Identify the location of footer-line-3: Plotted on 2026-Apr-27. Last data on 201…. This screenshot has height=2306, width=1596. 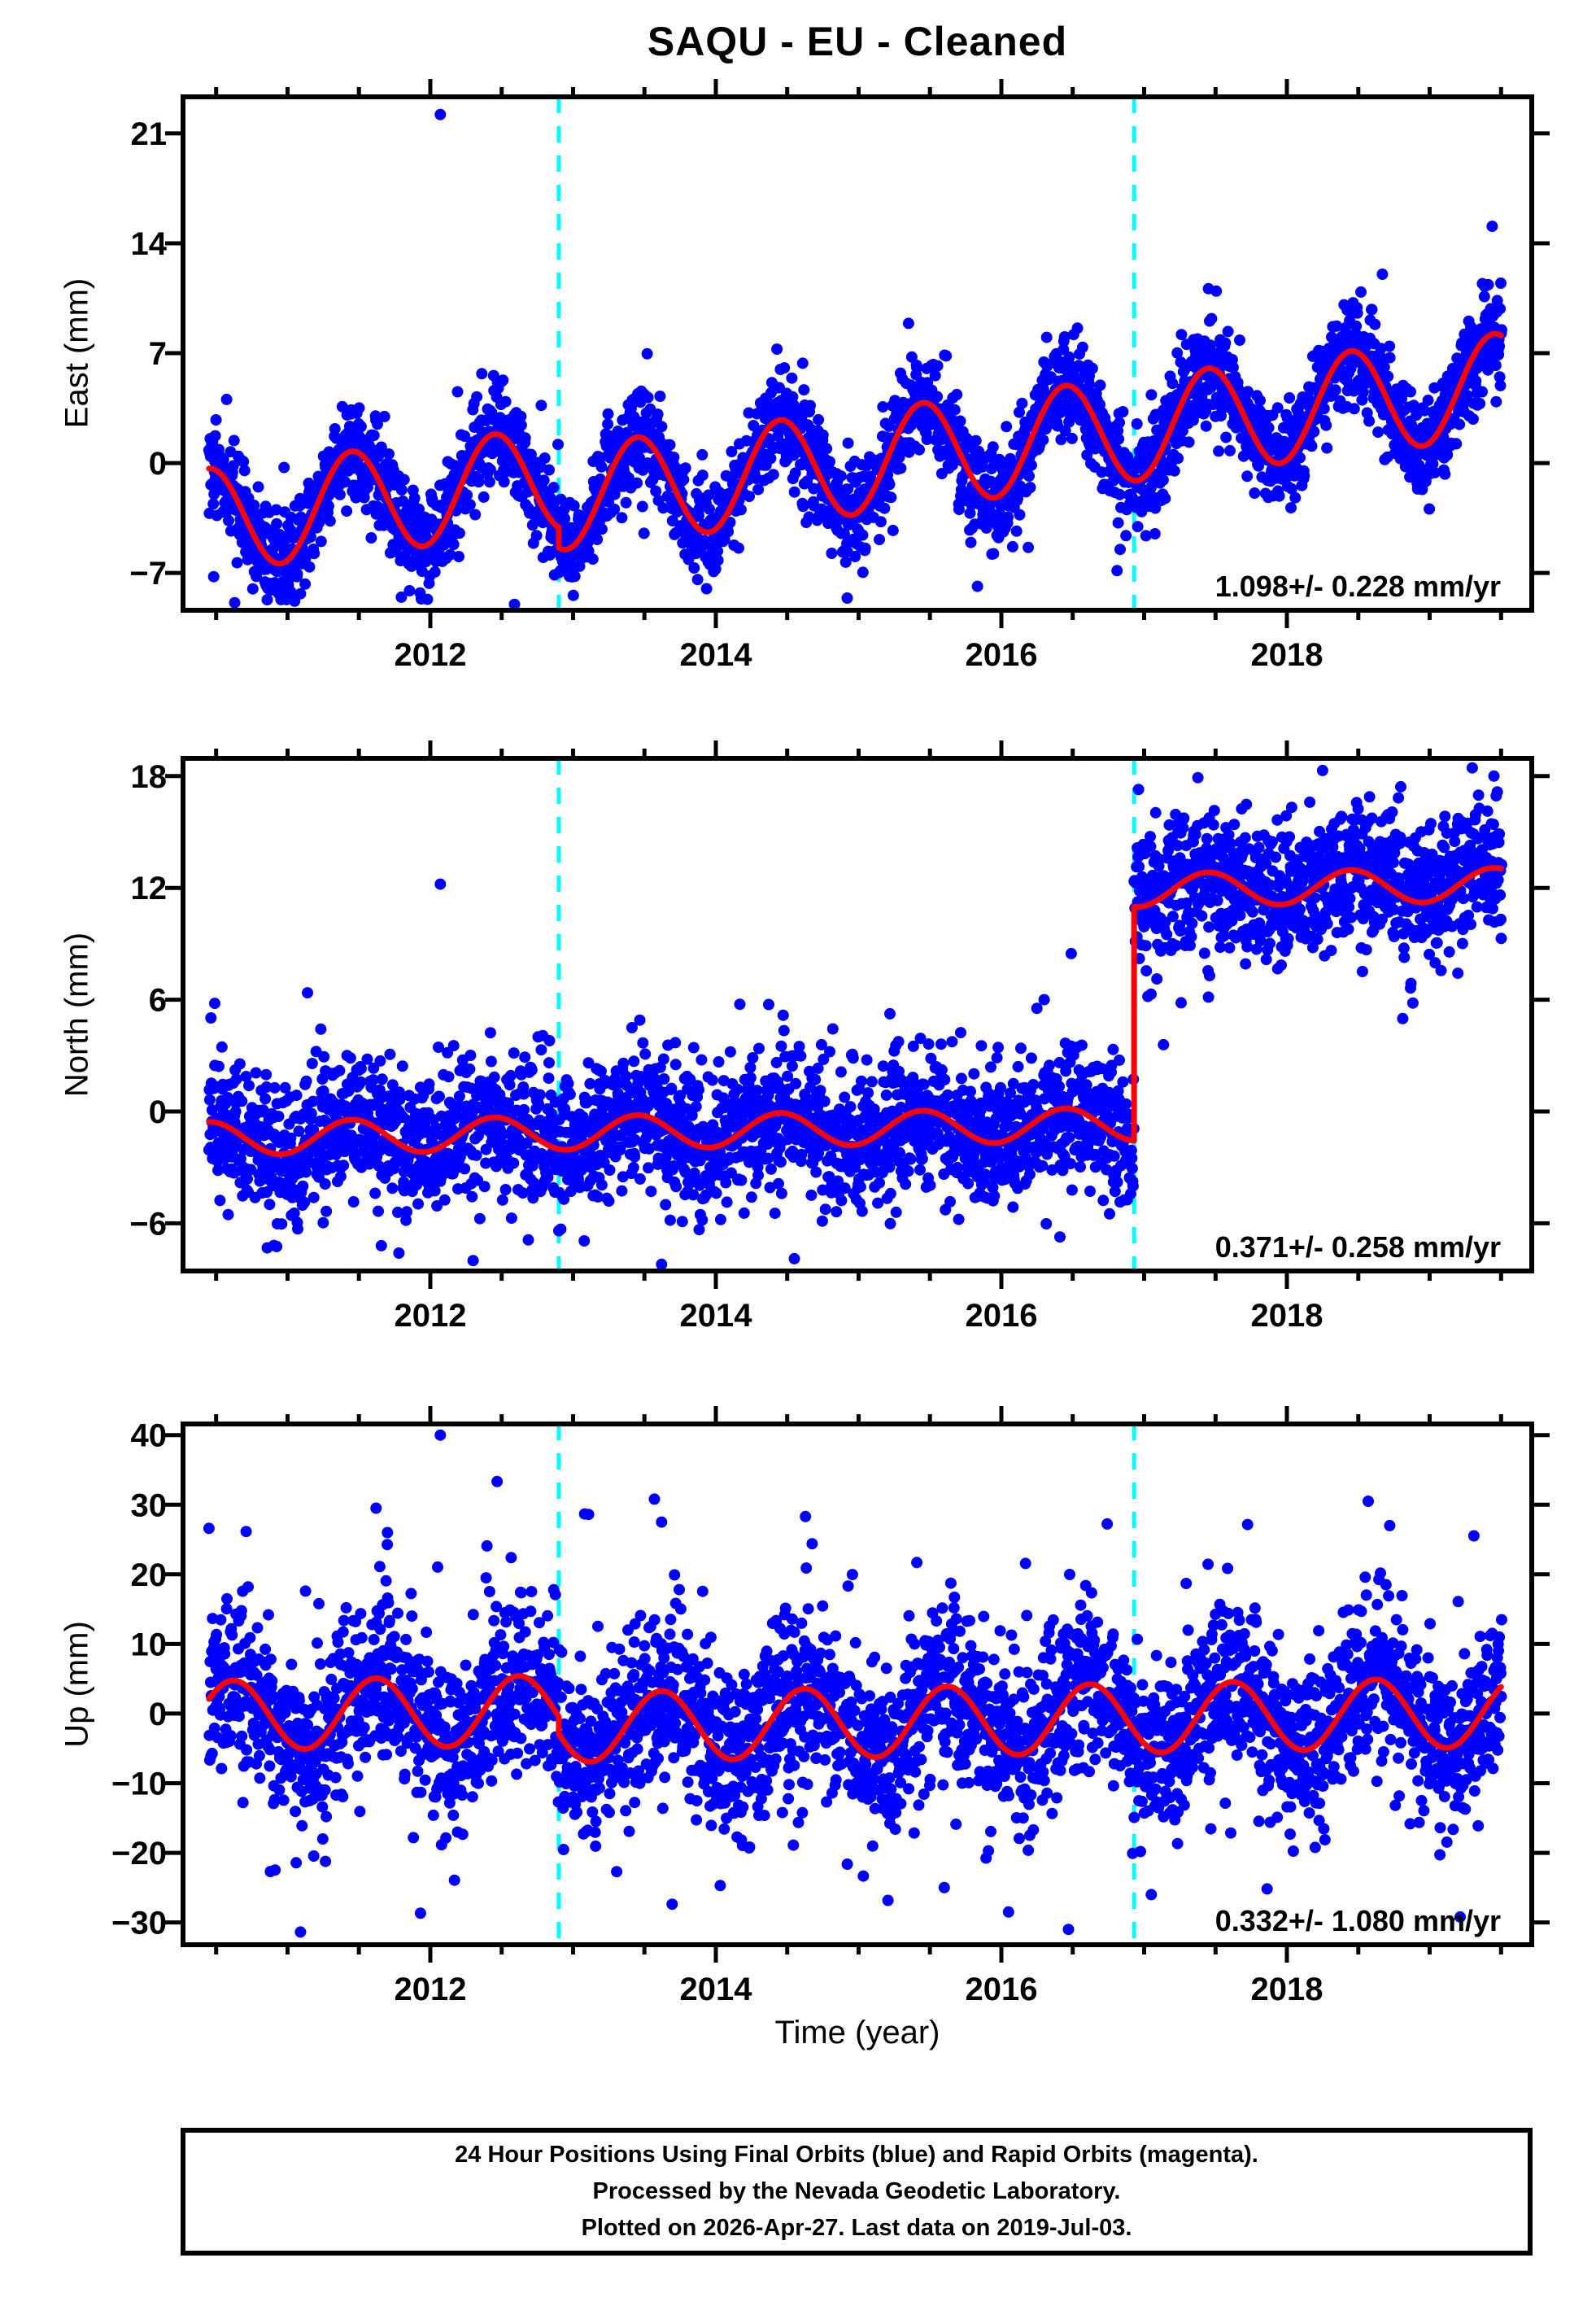
(856, 2228).